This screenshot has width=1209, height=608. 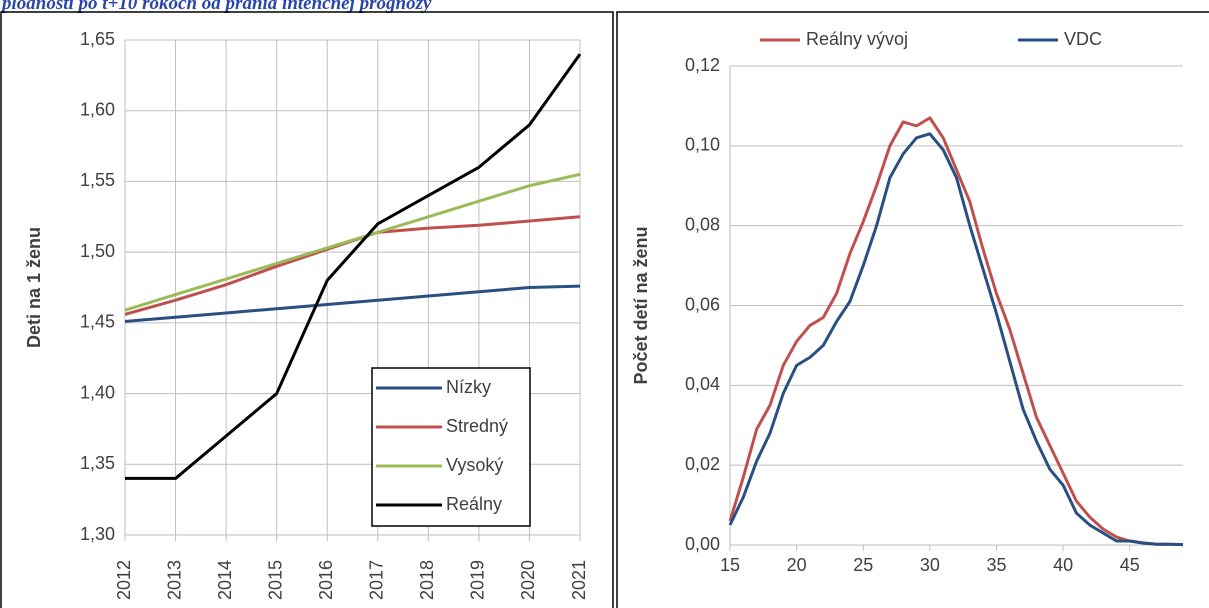 What do you see at coordinates (930, 565) in the screenshot?
I see `x-tick-label: 30` at bounding box center [930, 565].